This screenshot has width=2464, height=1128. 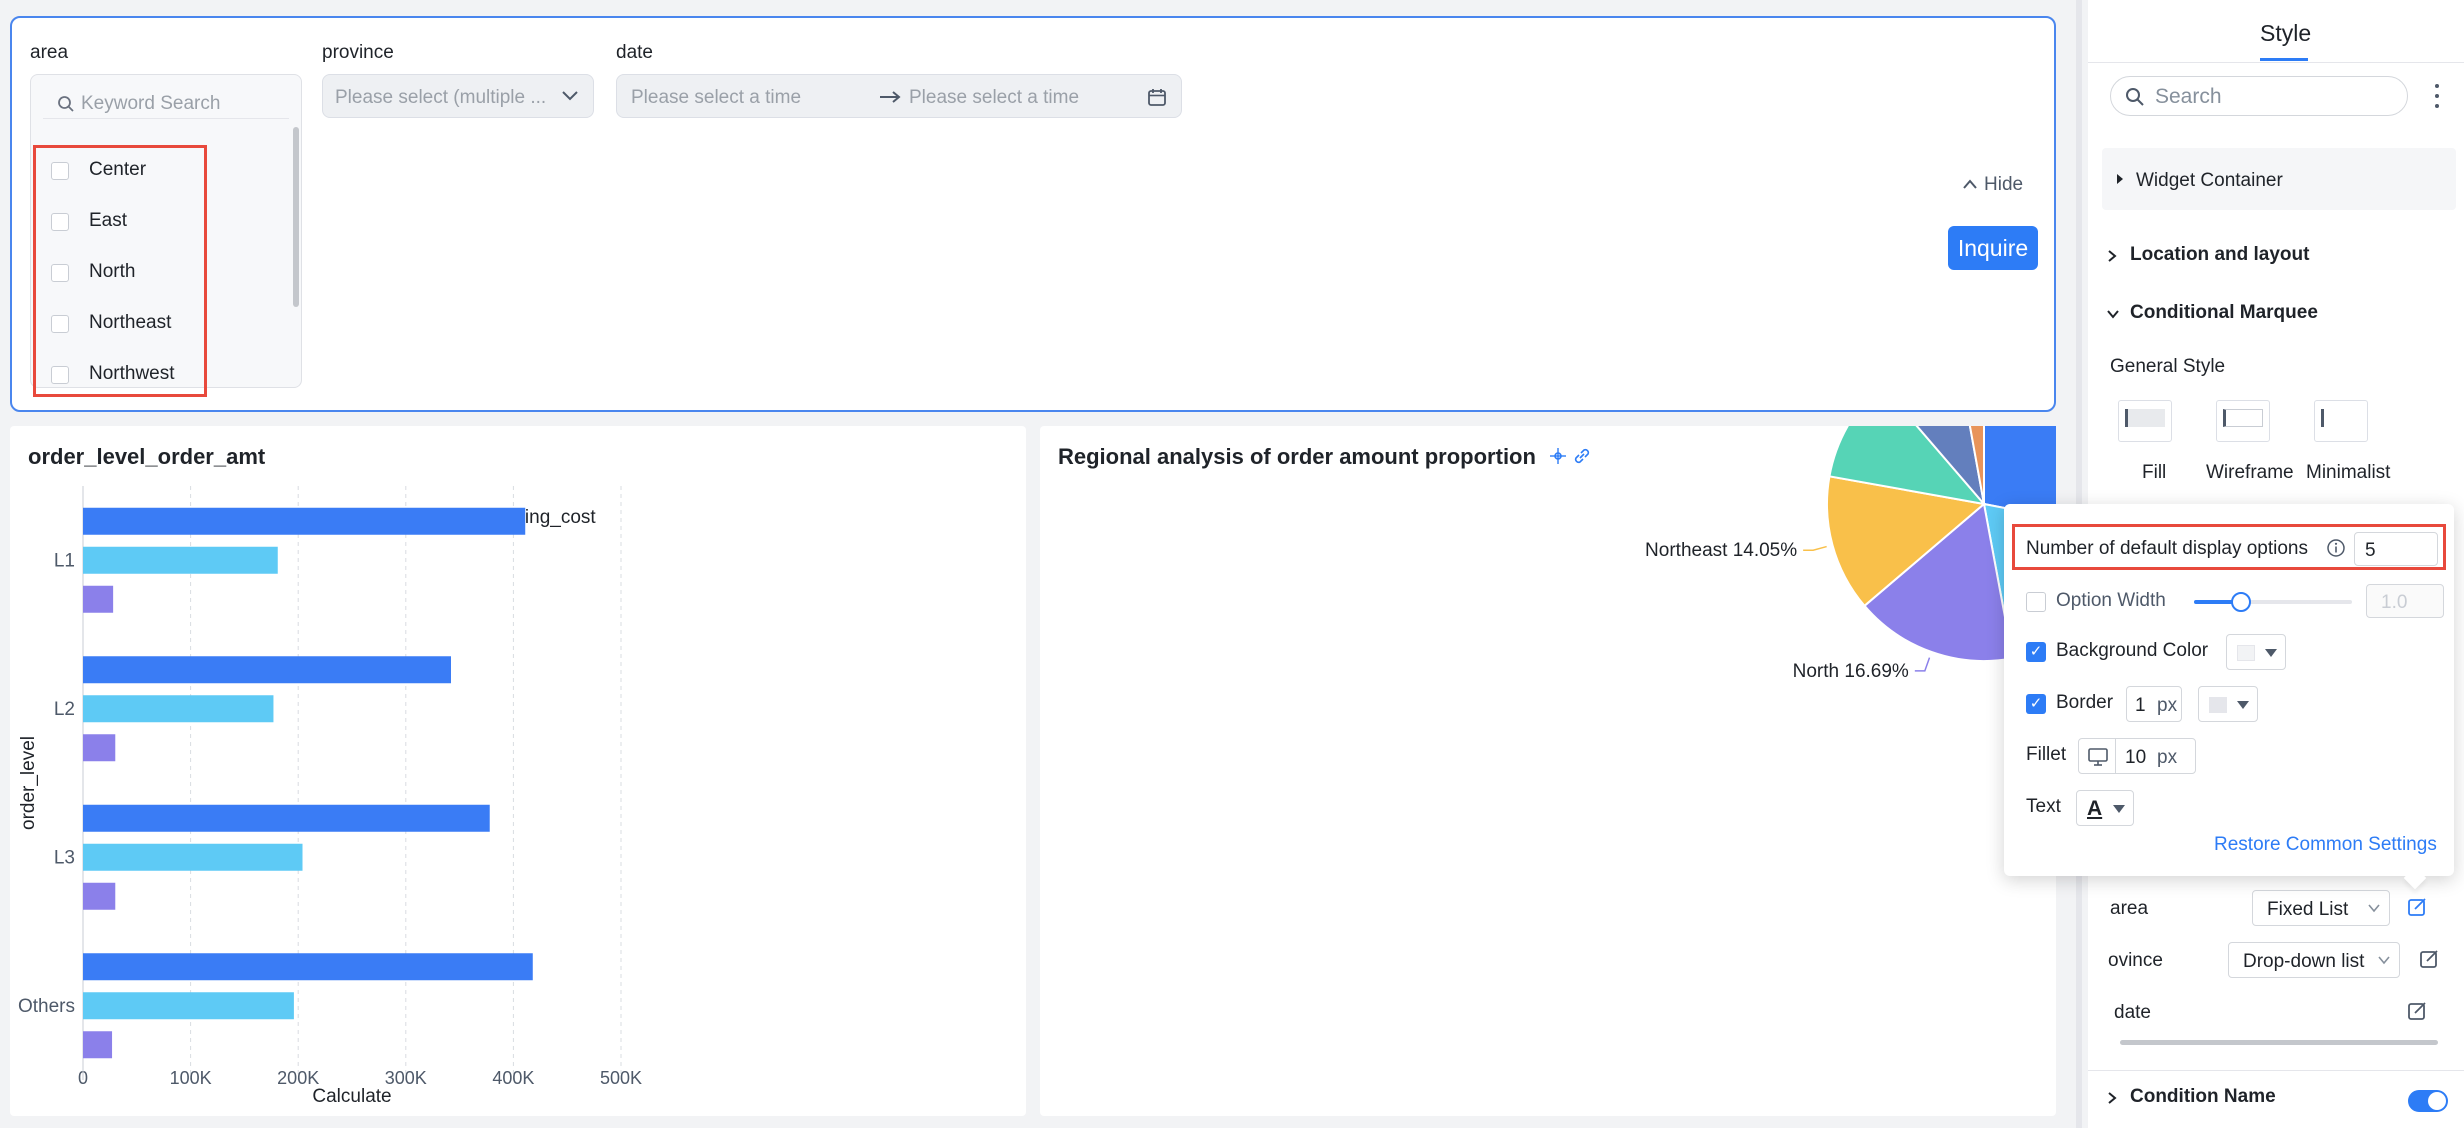 I want to click on style-search-input: Search, so click(x=2259, y=96).